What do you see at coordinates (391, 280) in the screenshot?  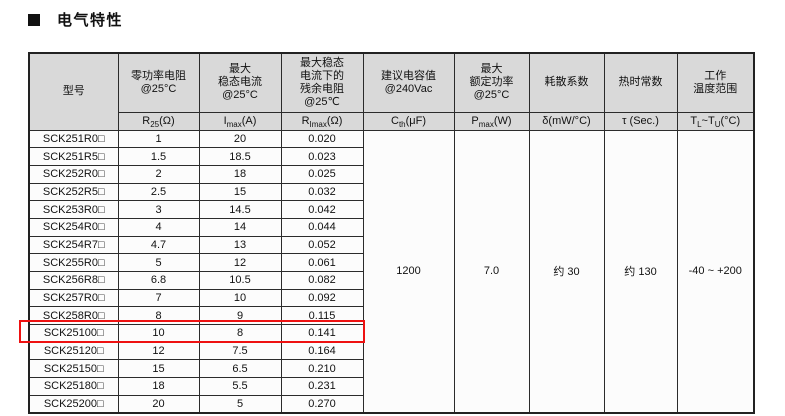 I see `table-row: SCK256R8□ 6.8 10.5 0.082` at bounding box center [391, 280].